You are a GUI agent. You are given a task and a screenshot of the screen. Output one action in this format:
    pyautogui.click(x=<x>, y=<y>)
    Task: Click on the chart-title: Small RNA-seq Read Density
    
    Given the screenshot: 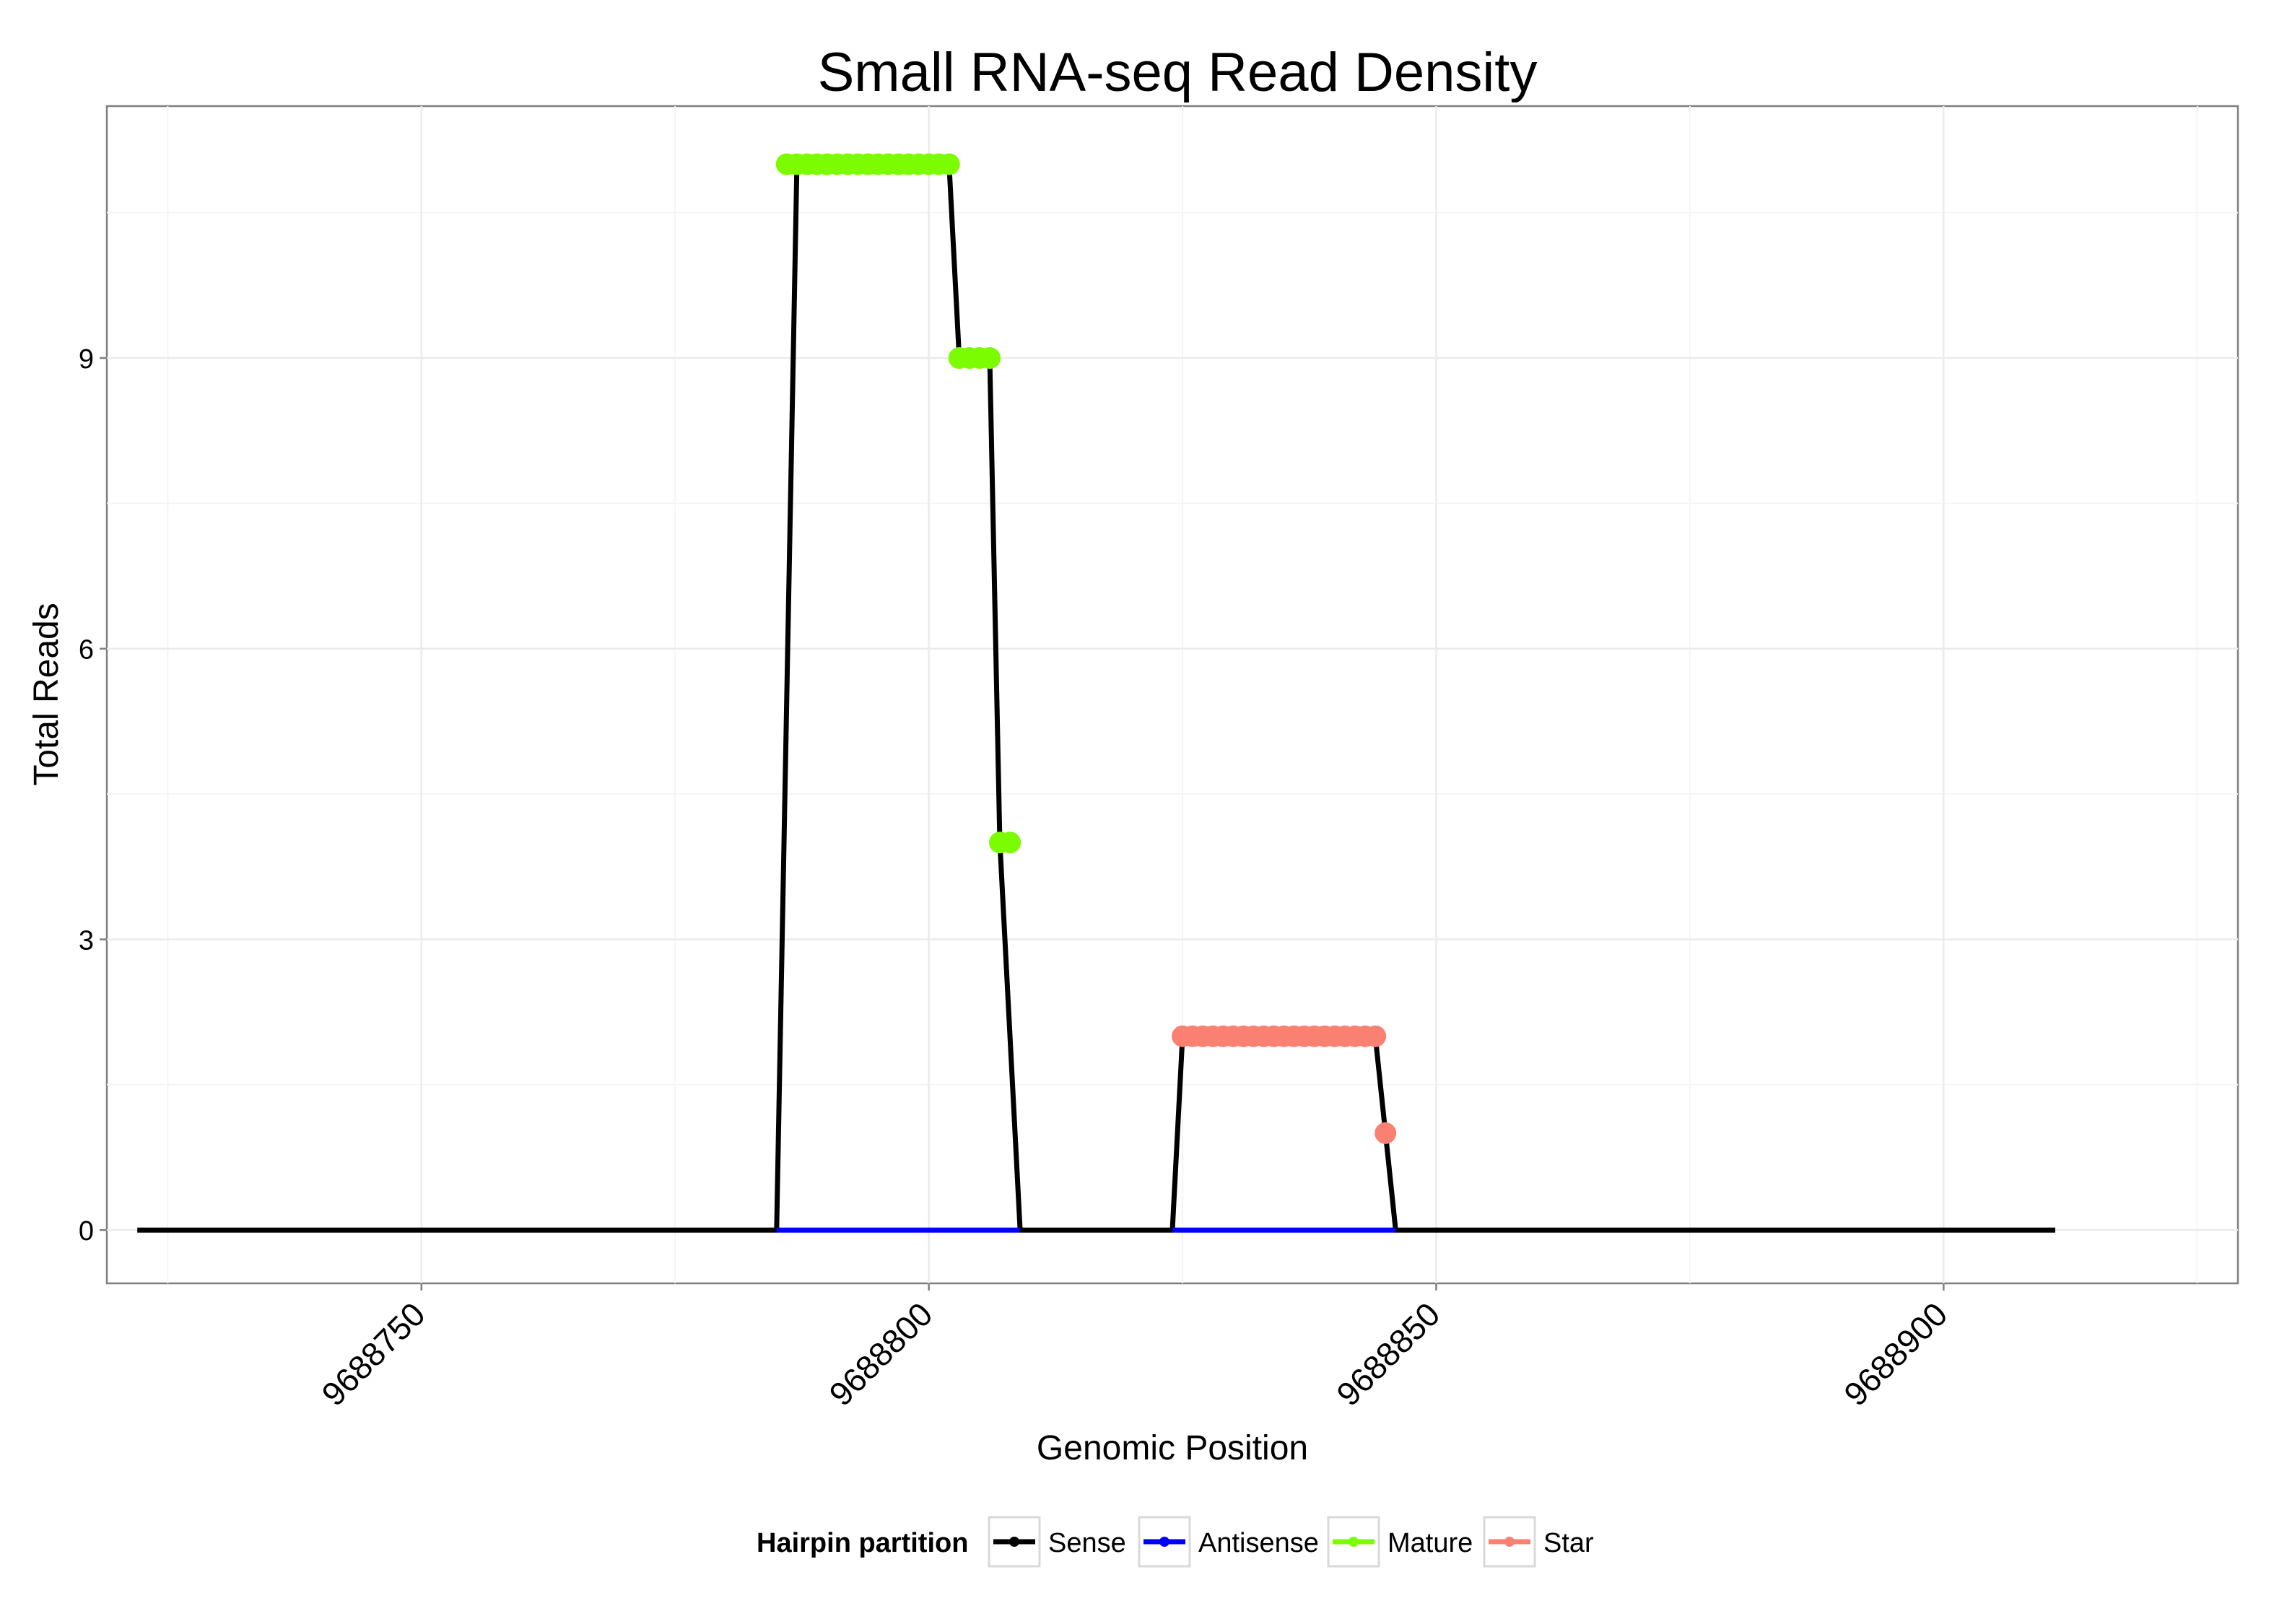 What is the action you would take?
    pyautogui.click(x=1178, y=72)
    